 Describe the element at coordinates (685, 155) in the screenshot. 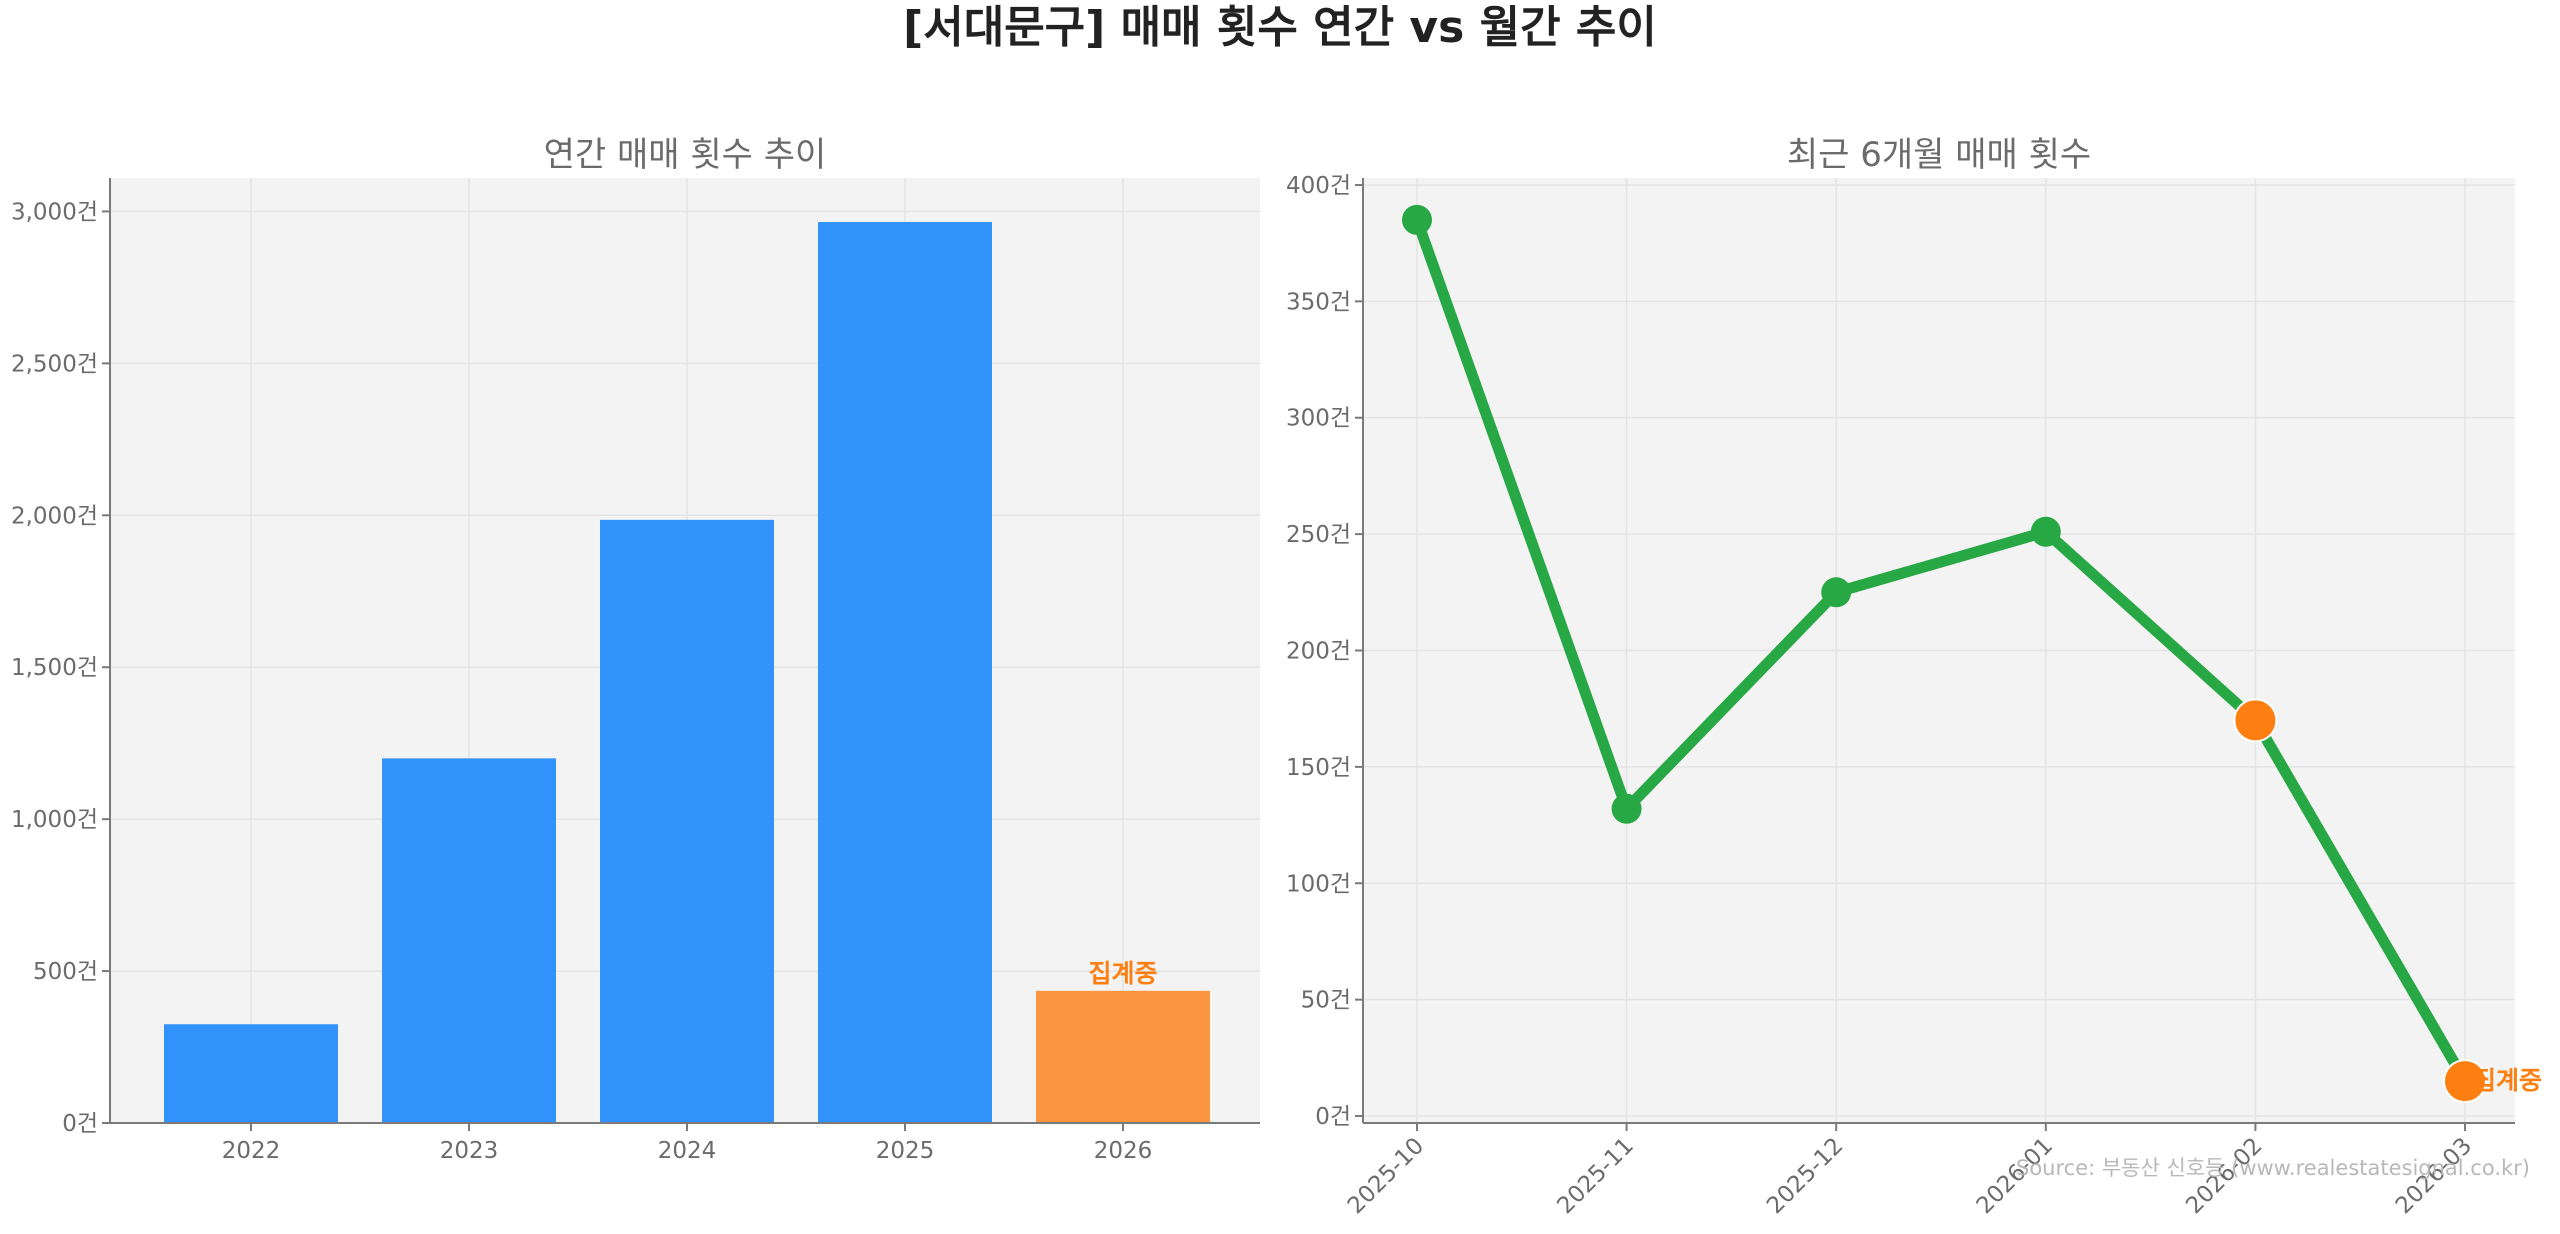

I see `annual-chart-title: 연간 매매 횟수 추이` at that location.